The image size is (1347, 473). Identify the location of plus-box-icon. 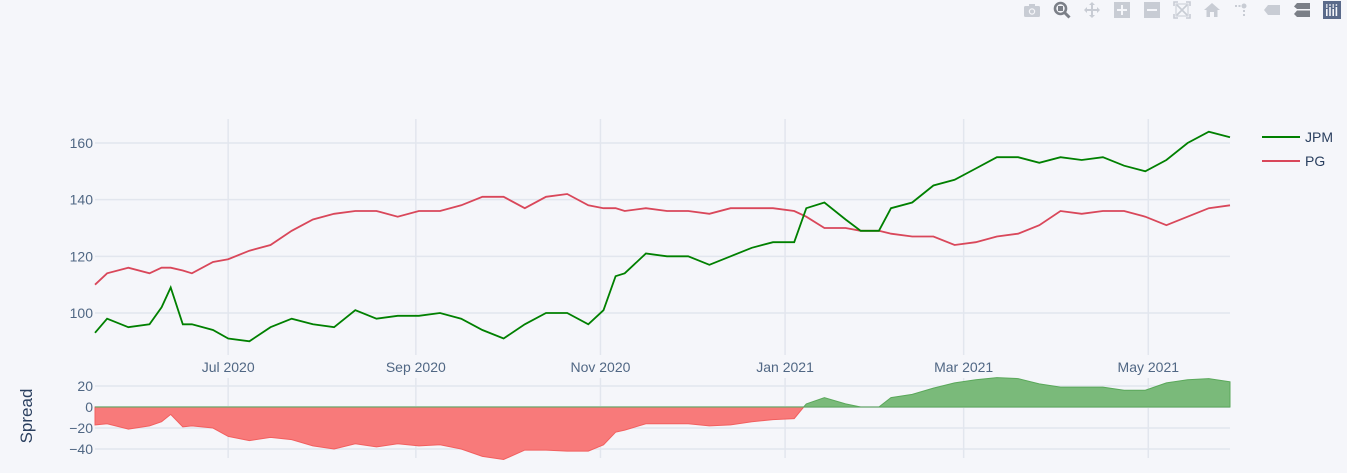
(1122, 10).